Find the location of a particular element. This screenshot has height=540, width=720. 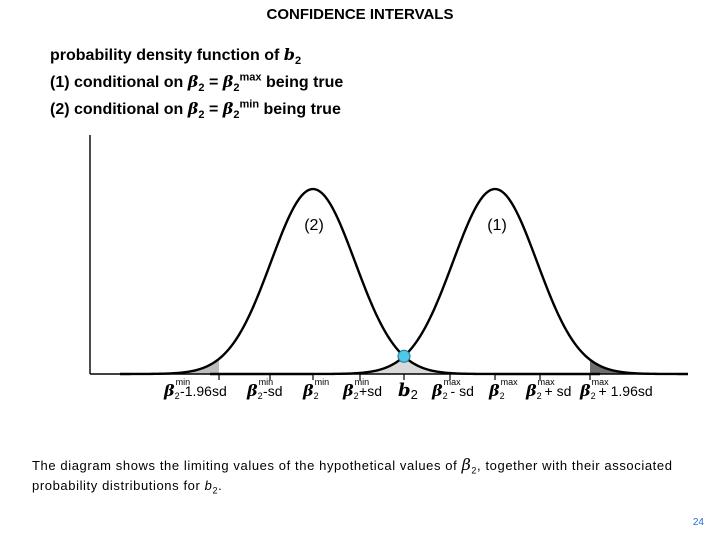

heading-line-1: probability density function of b2 is located at coordinates (196, 55).